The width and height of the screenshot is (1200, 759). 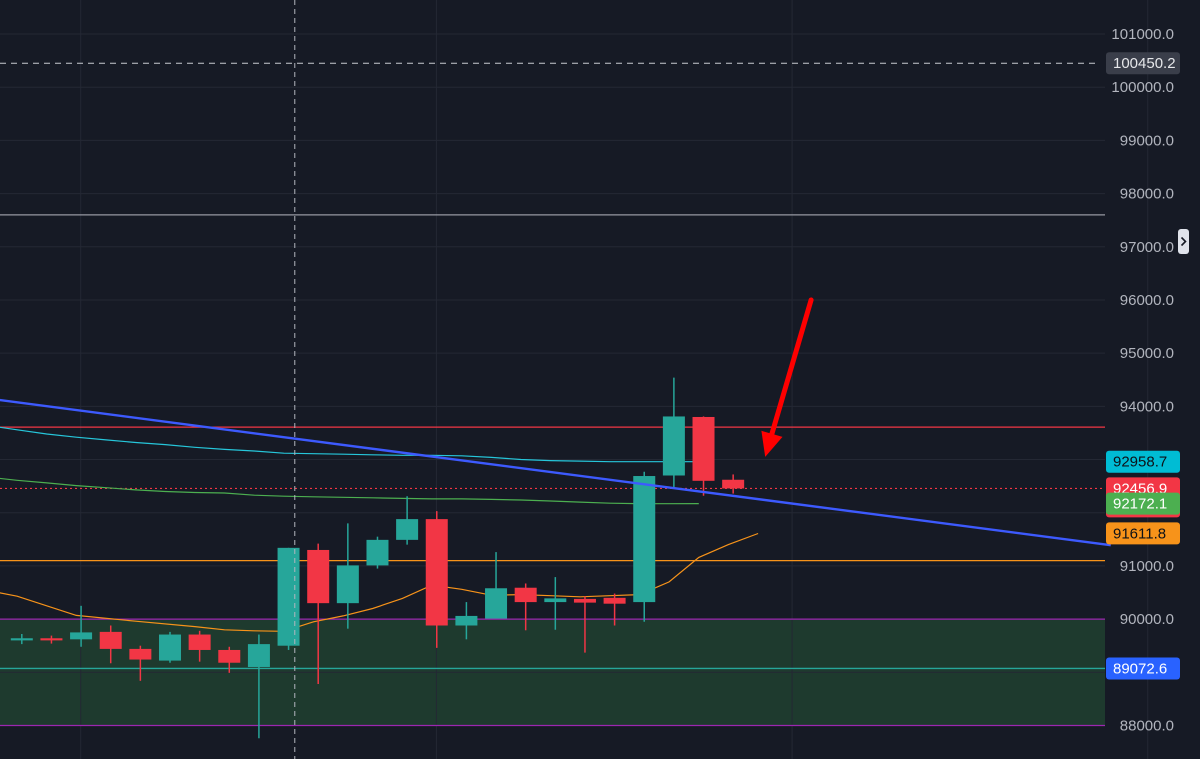 What do you see at coordinates (1147, 194) in the screenshot?
I see `y-tick-label: 98000.0` at bounding box center [1147, 194].